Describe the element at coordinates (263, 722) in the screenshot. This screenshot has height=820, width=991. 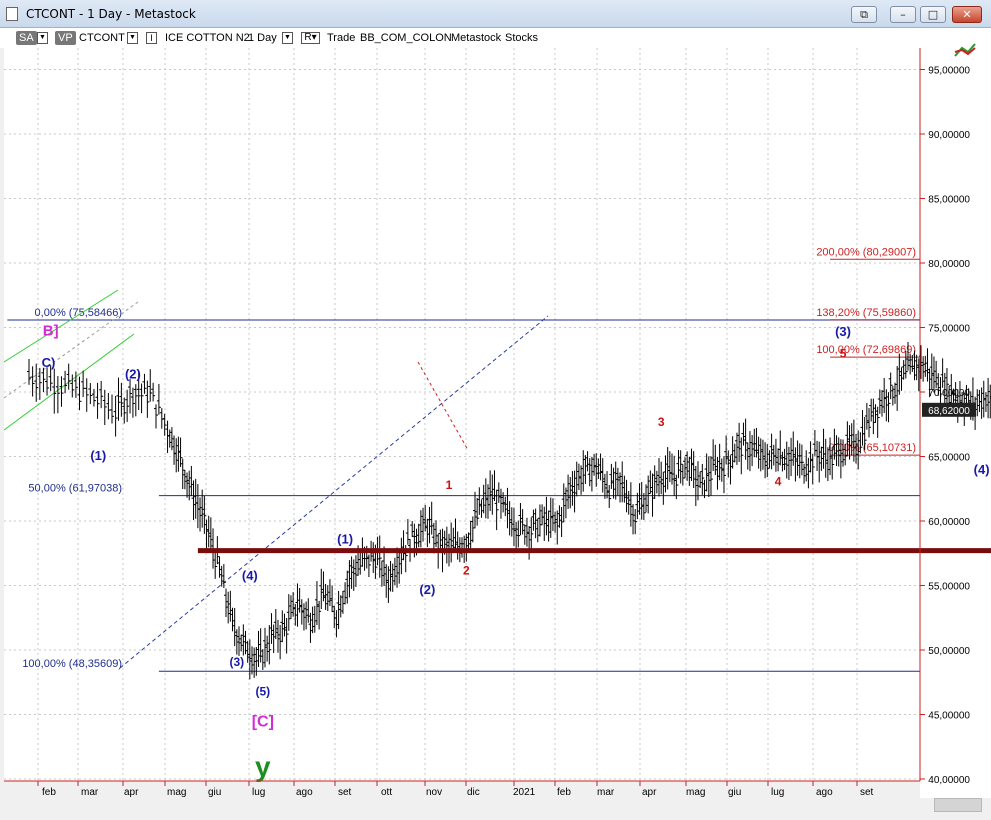
I see `wave-label: [C]` at that location.